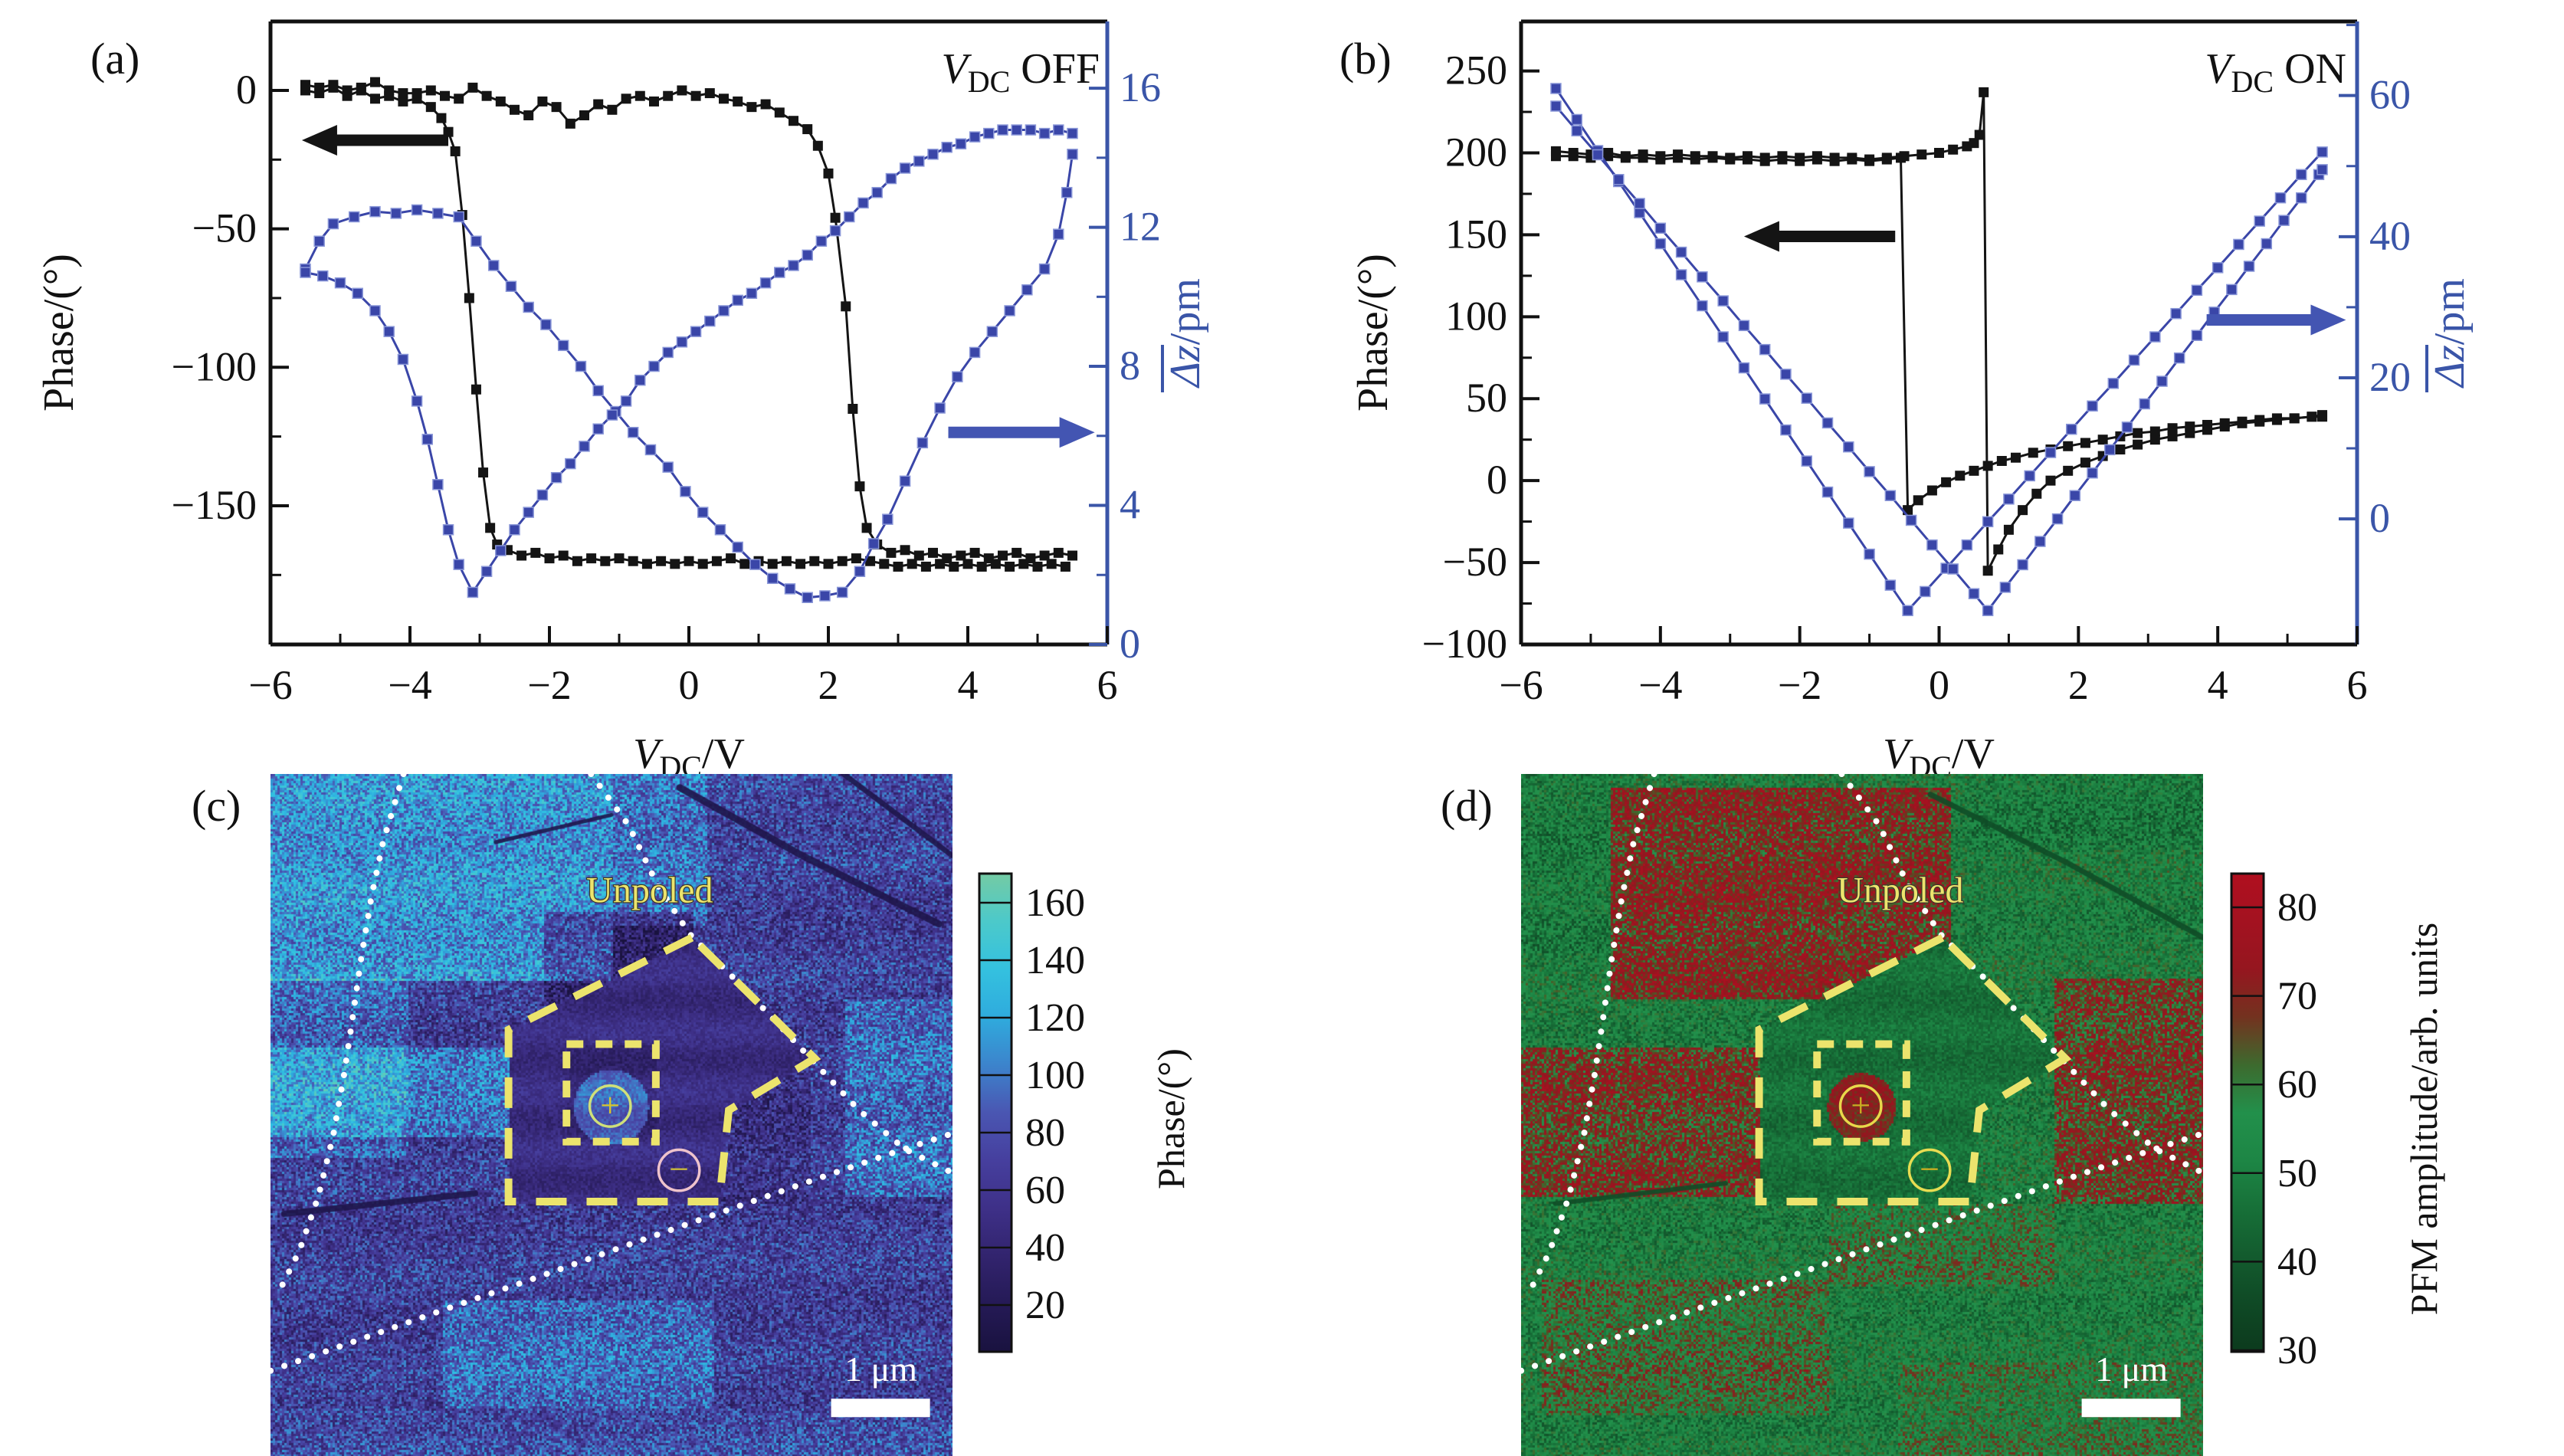  What do you see at coordinates (1077, 432) in the screenshot?
I see `blue-sweep-arrowhead` at bounding box center [1077, 432].